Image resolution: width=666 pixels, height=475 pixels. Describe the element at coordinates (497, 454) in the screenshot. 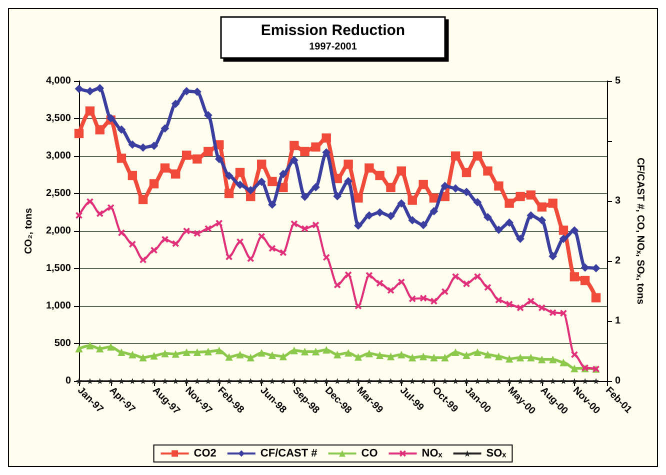

I see `legend-label: SOₓ` at that location.